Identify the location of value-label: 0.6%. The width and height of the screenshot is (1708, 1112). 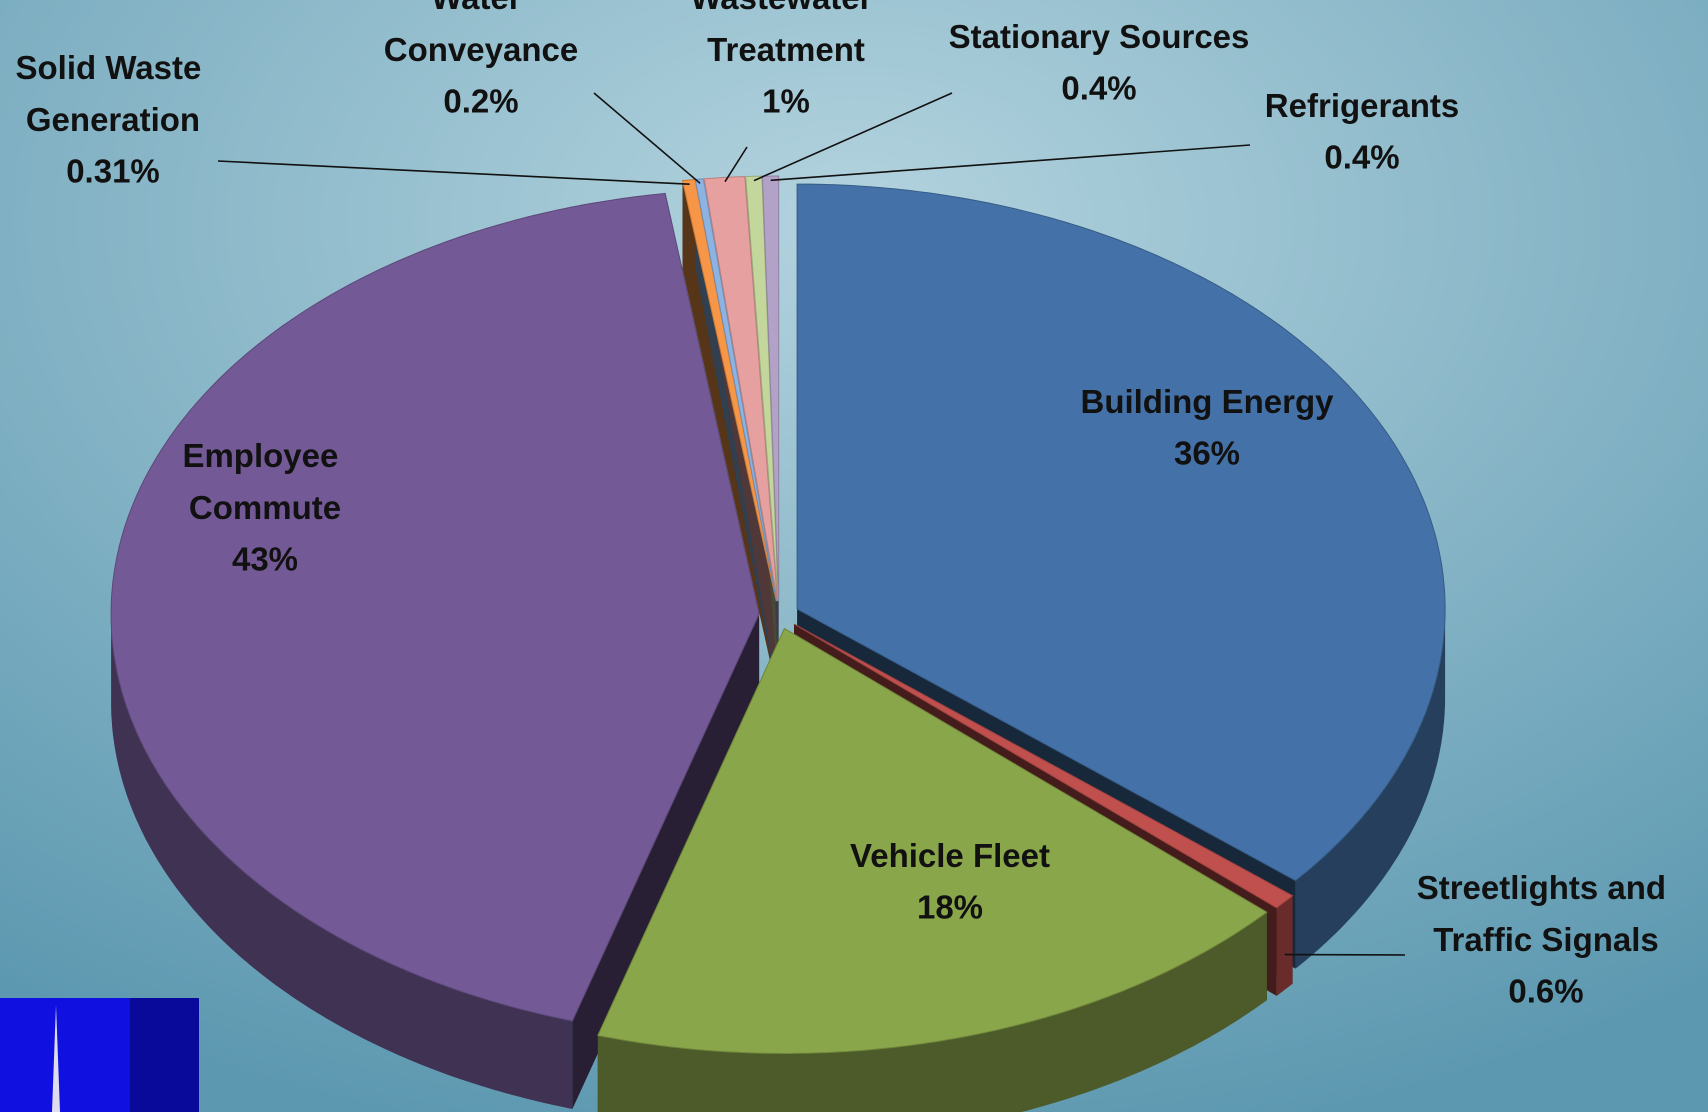
(1545, 991).